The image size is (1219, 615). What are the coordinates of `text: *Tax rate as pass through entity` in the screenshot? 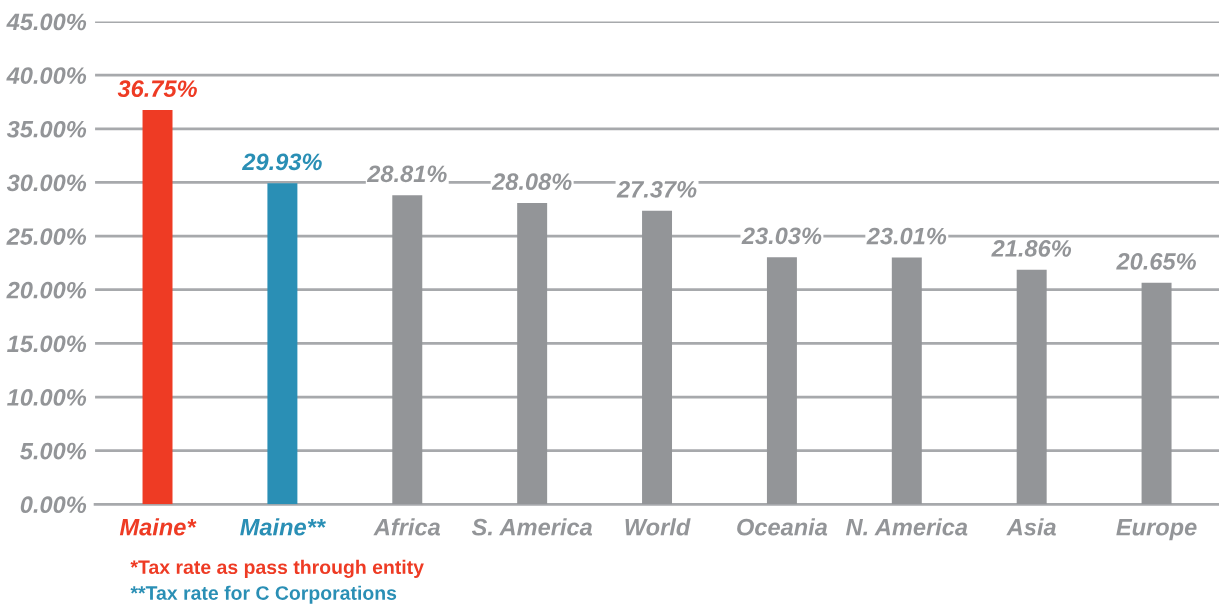 It's located at (277, 568).